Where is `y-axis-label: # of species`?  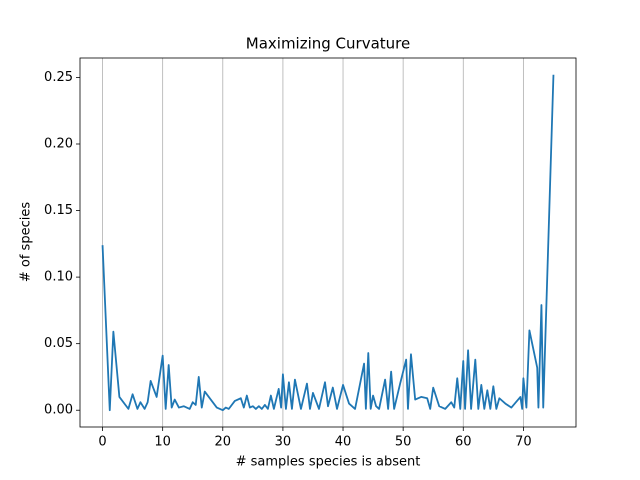
y-axis-label: # of species is located at coordinates (26, 242).